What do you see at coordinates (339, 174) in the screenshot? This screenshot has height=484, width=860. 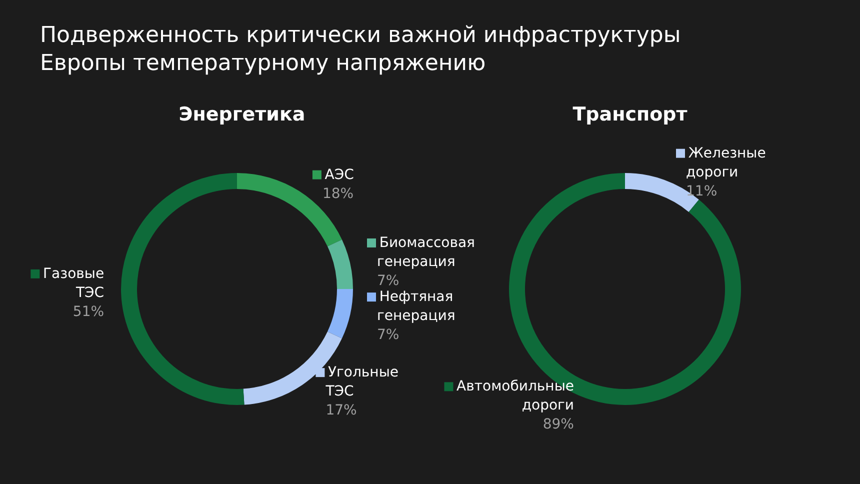 I see `legend-label: АЭС` at bounding box center [339, 174].